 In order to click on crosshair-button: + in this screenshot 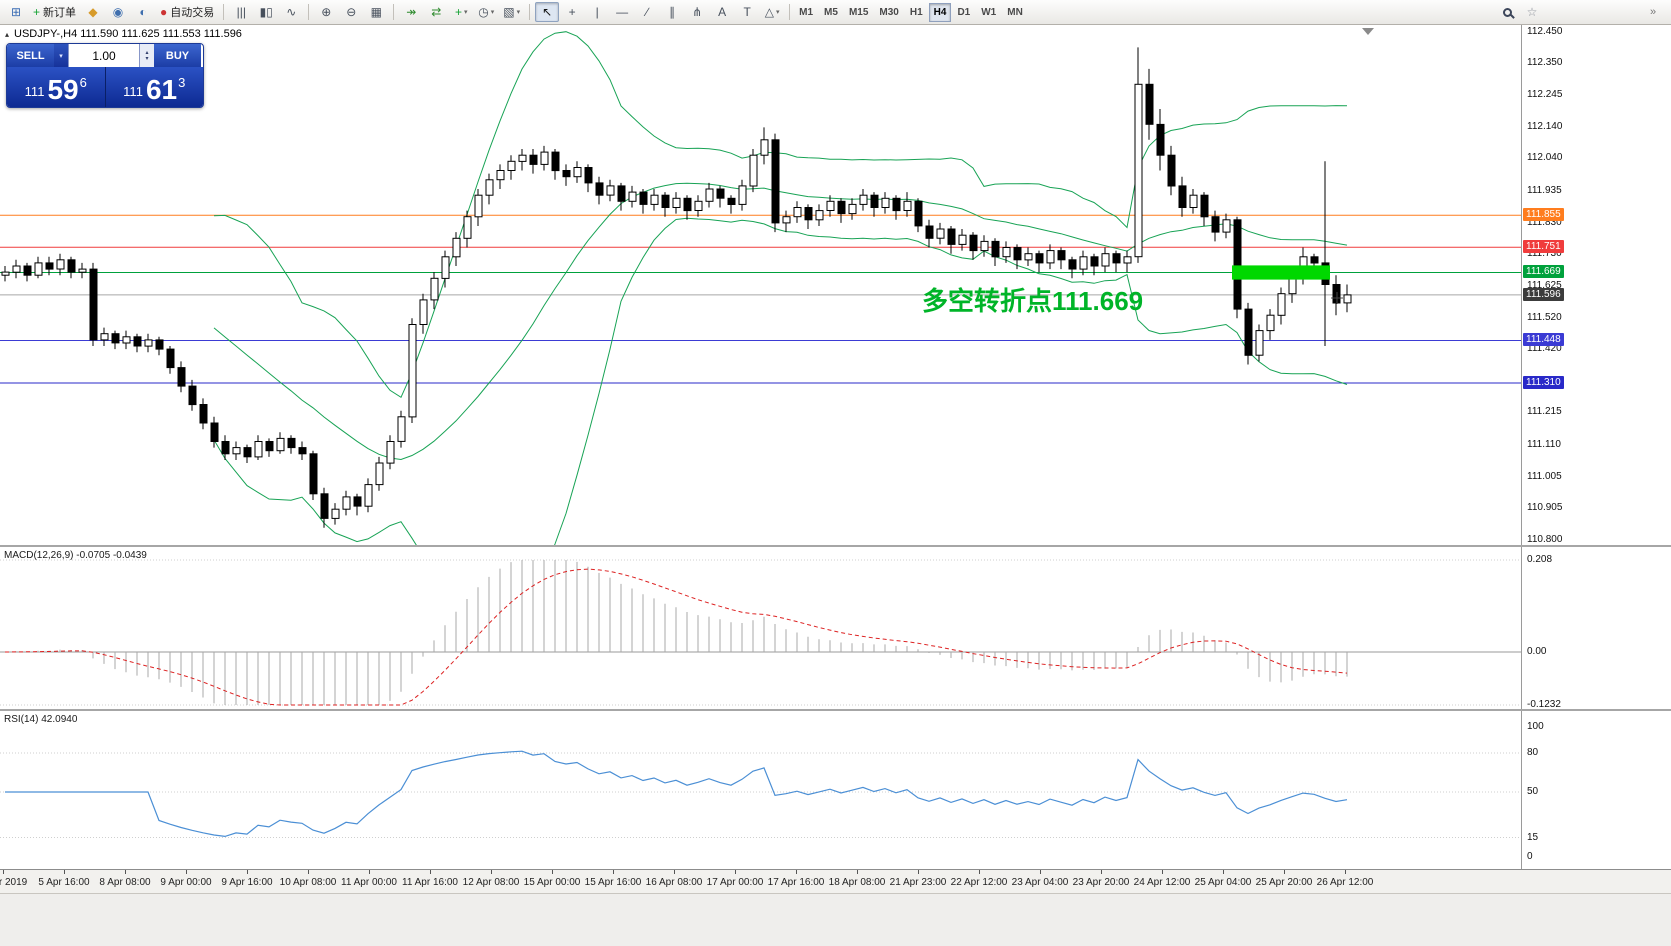, I will do `click(572, 12)`.